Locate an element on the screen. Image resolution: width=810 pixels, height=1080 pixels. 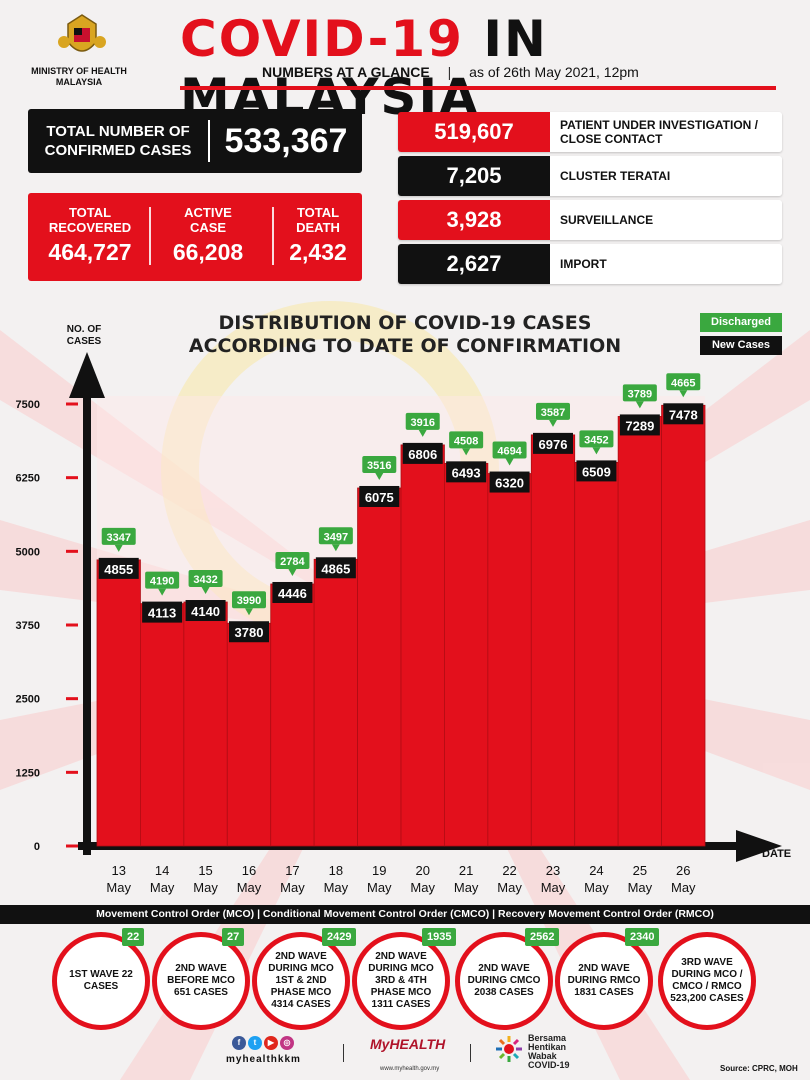
y-tick-label: 5000 is located at coordinates (28, 552).